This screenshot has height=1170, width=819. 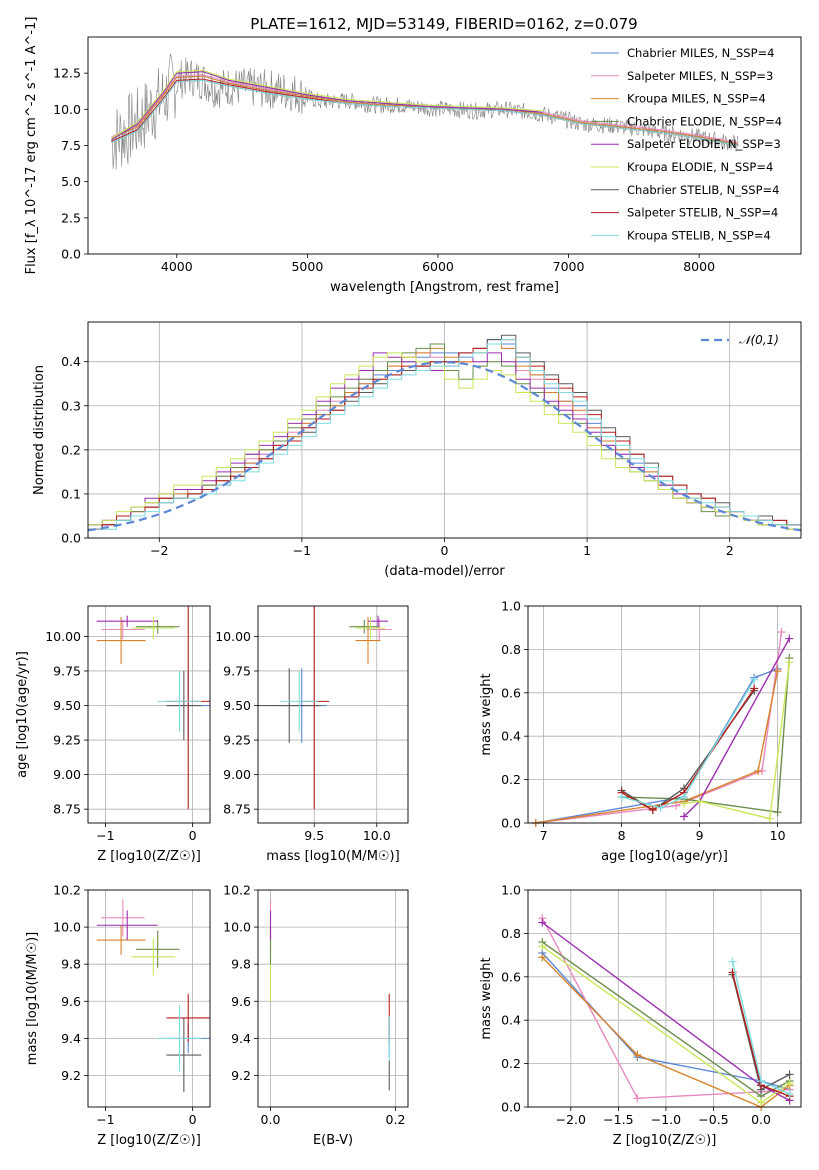 What do you see at coordinates (699, 266) in the screenshot?
I see `x-tick-label: 8000` at bounding box center [699, 266].